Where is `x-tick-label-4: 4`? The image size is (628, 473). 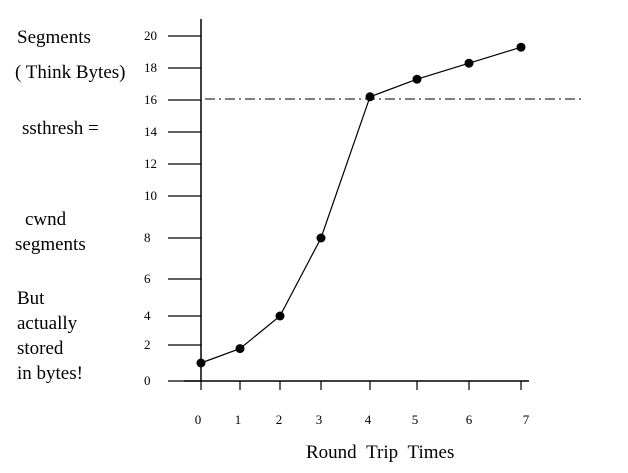 x-tick-label-4: 4 is located at coordinates (368, 419).